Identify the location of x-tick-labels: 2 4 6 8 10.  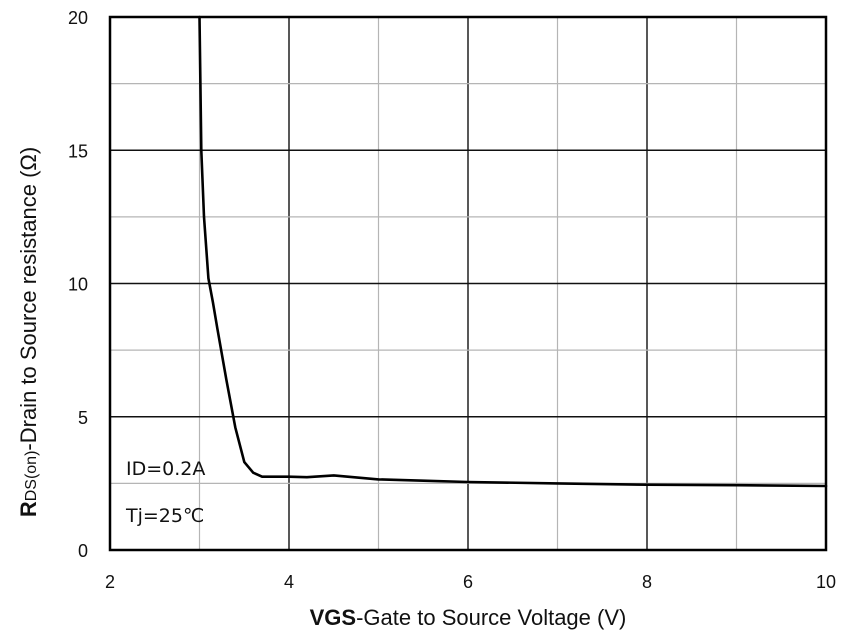
(470, 582).